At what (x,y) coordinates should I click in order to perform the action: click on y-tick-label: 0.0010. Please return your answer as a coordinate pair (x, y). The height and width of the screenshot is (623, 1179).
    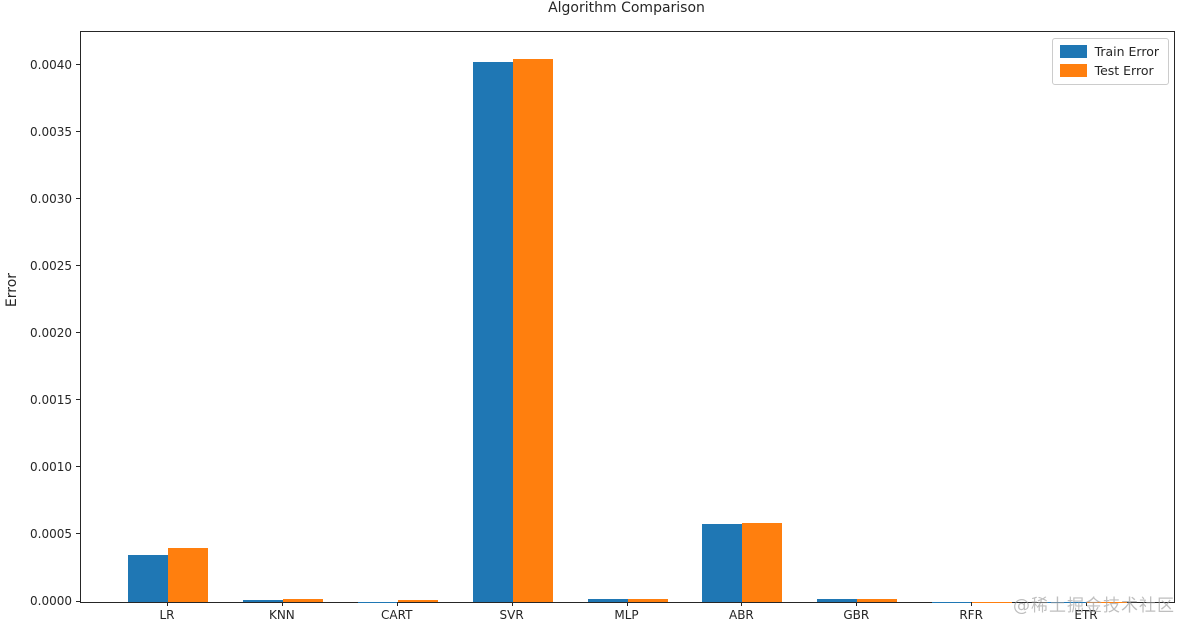
    Looking at the image, I should click on (51, 466).